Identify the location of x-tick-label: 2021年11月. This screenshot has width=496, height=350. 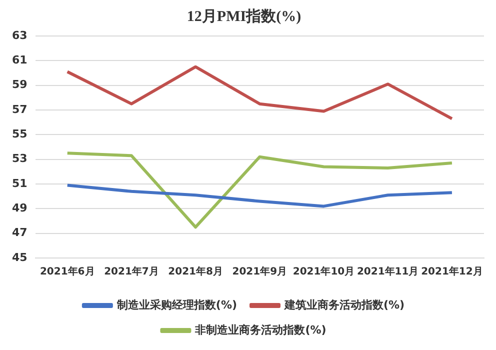
(387, 272).